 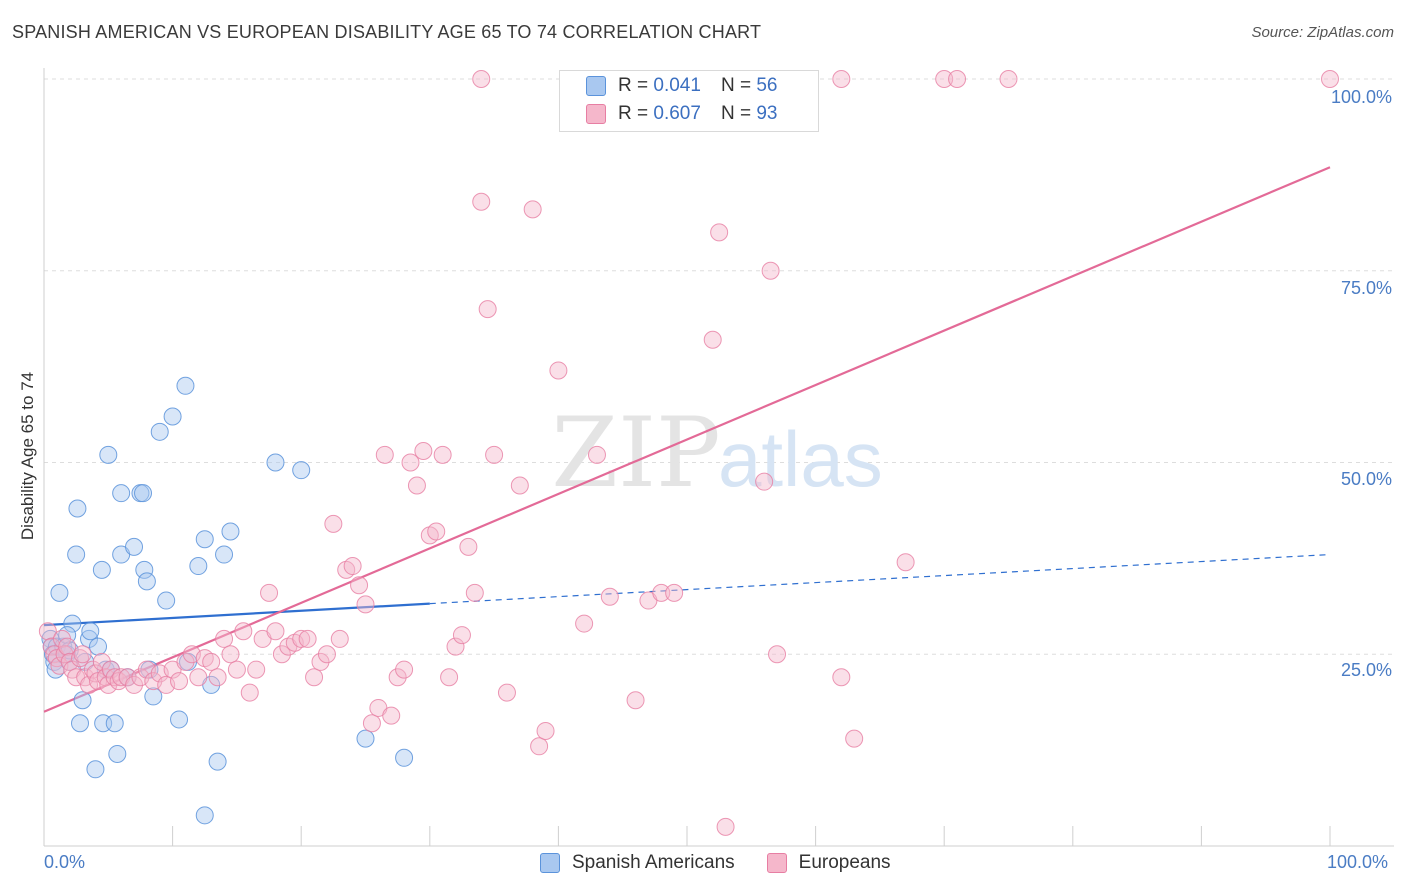 I want to click on legend-r-label: R =, so click(x=633, y=113).